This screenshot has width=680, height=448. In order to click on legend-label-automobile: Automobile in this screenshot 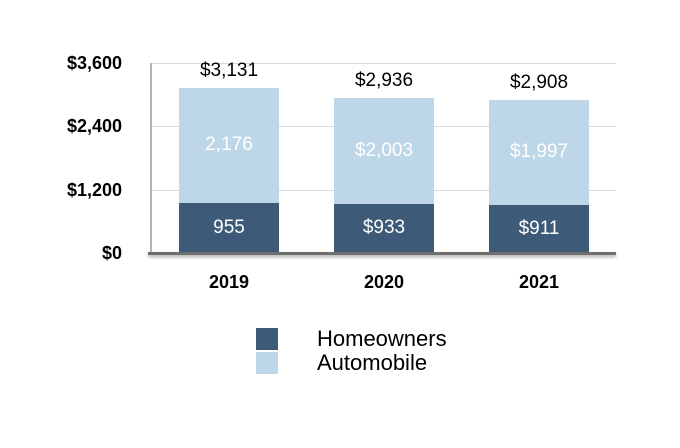, I will do `click(372, 362)`.